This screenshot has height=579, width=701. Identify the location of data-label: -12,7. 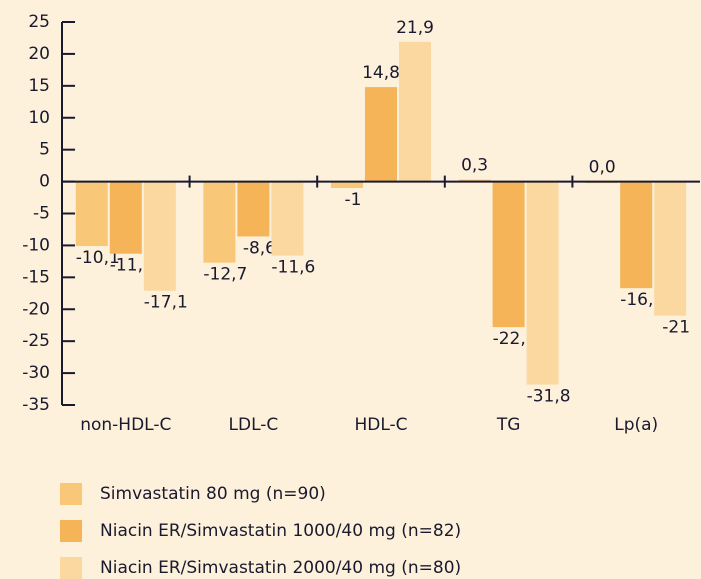
(225, 275).